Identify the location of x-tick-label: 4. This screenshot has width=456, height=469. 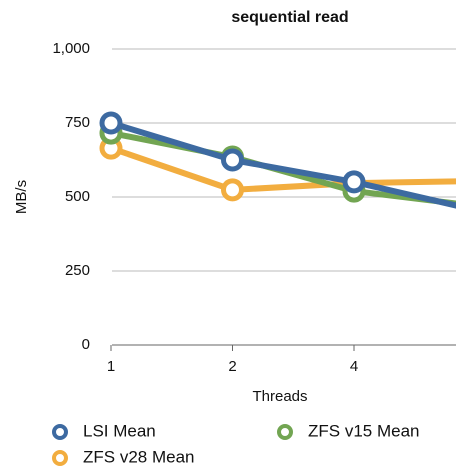
(354, 366).